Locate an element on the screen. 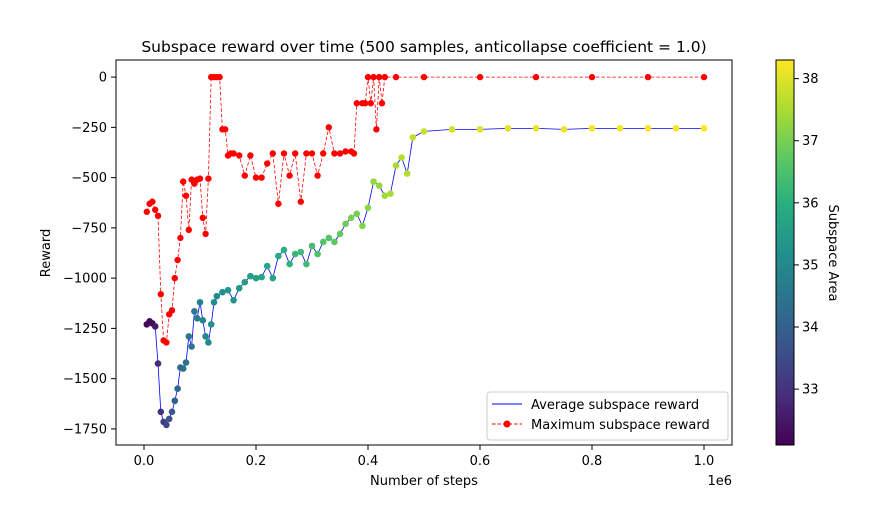  y-axis-label: Reward is located at coordinates (46, 253).